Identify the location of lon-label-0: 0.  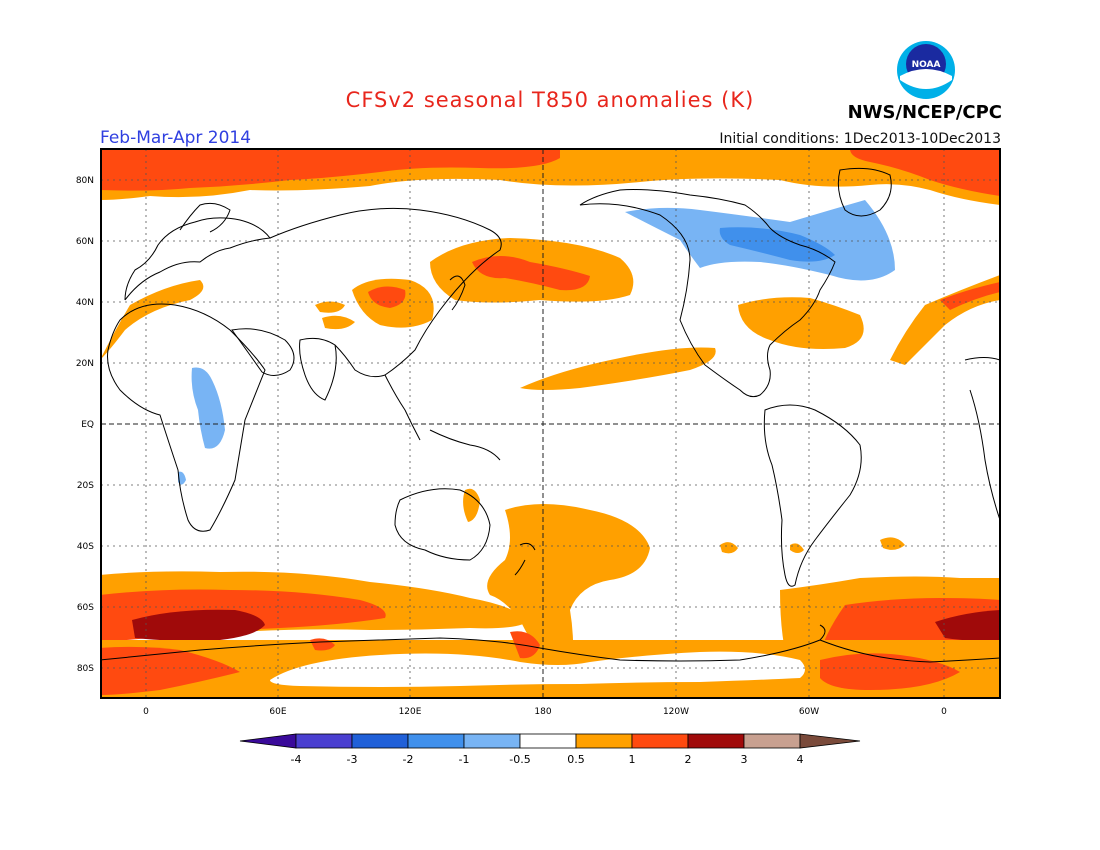
(146, 712).